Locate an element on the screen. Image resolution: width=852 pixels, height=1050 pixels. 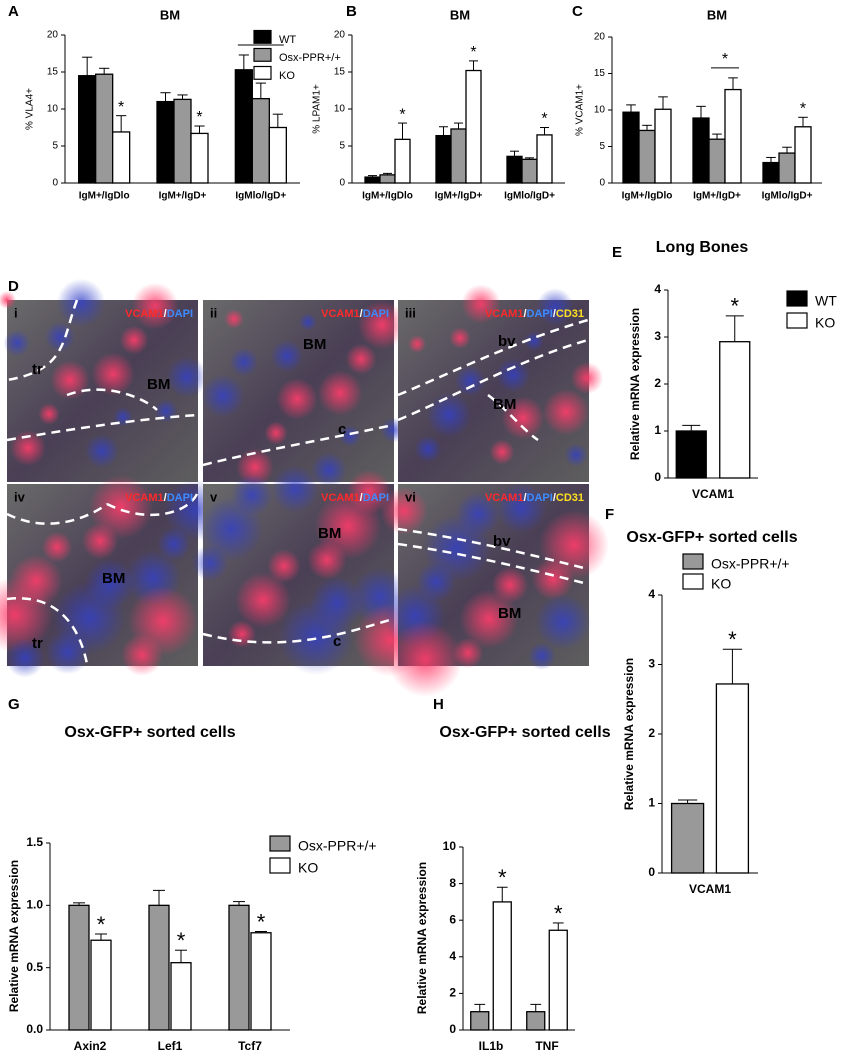
y-axis-label: % VLA4+ is located at coordinates (30, 109).